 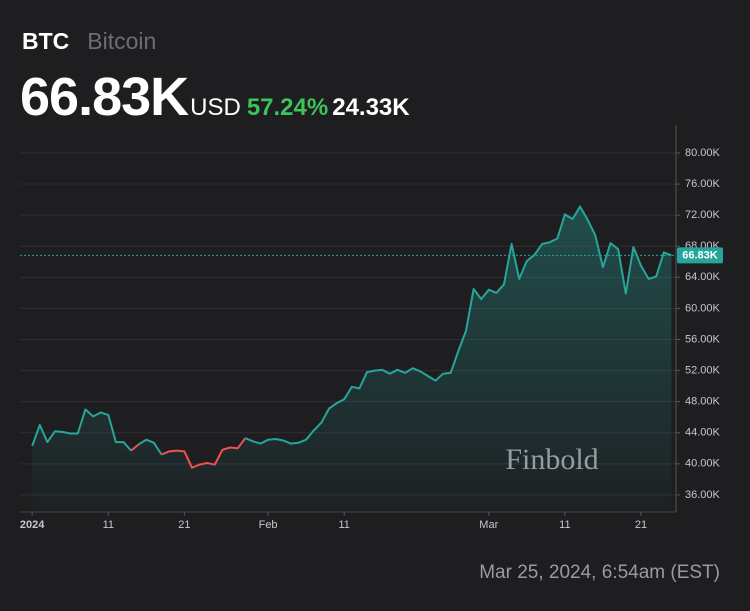 I want to click on change-percent: 57.24%, so click(x=287, y=107).